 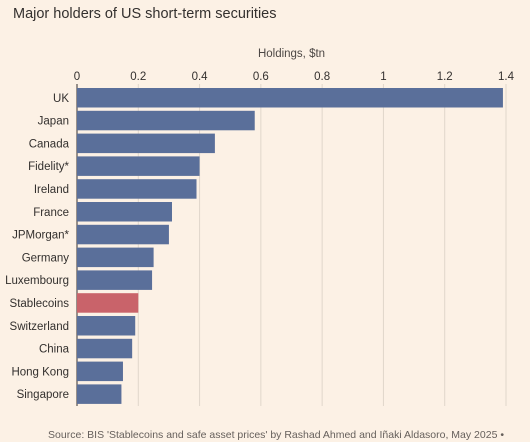 What do you see at coordinates (106, 326) in the screenshot?
I see `bar-switzerland` at bounding box center [106, 326].